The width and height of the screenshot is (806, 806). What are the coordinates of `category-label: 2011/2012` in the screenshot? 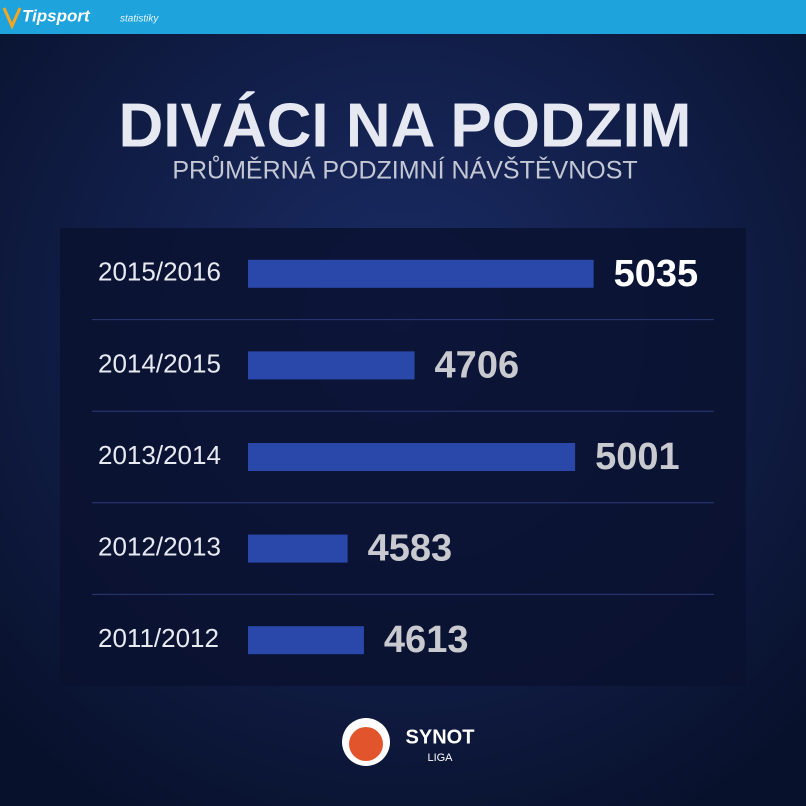 It's located at (158, 638).